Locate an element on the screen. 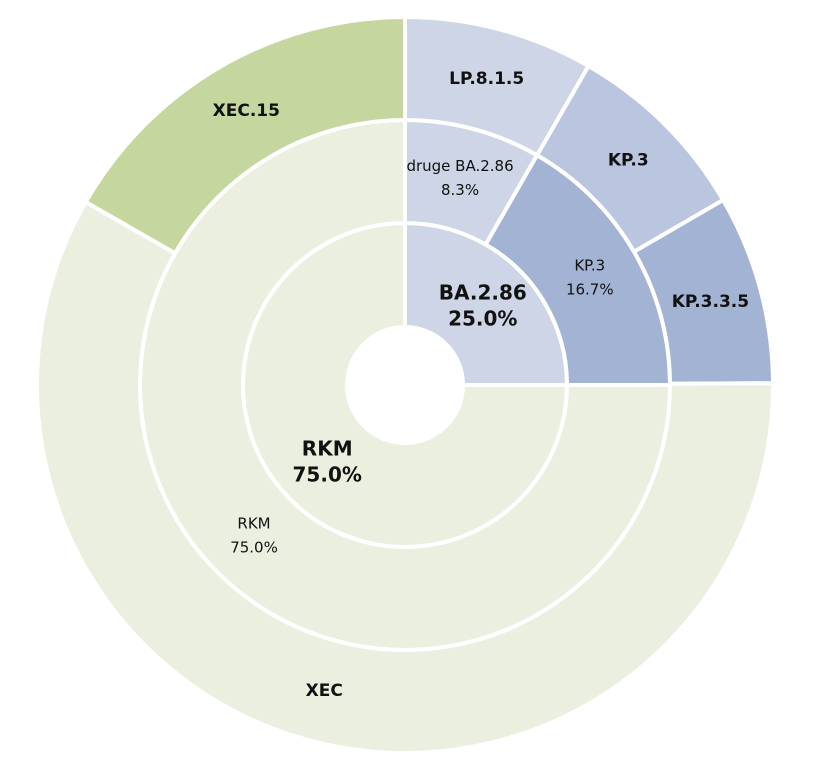 This screenshot has height=780, width=813. segment-label: XEC.15 is located at coordinates (246, 111).